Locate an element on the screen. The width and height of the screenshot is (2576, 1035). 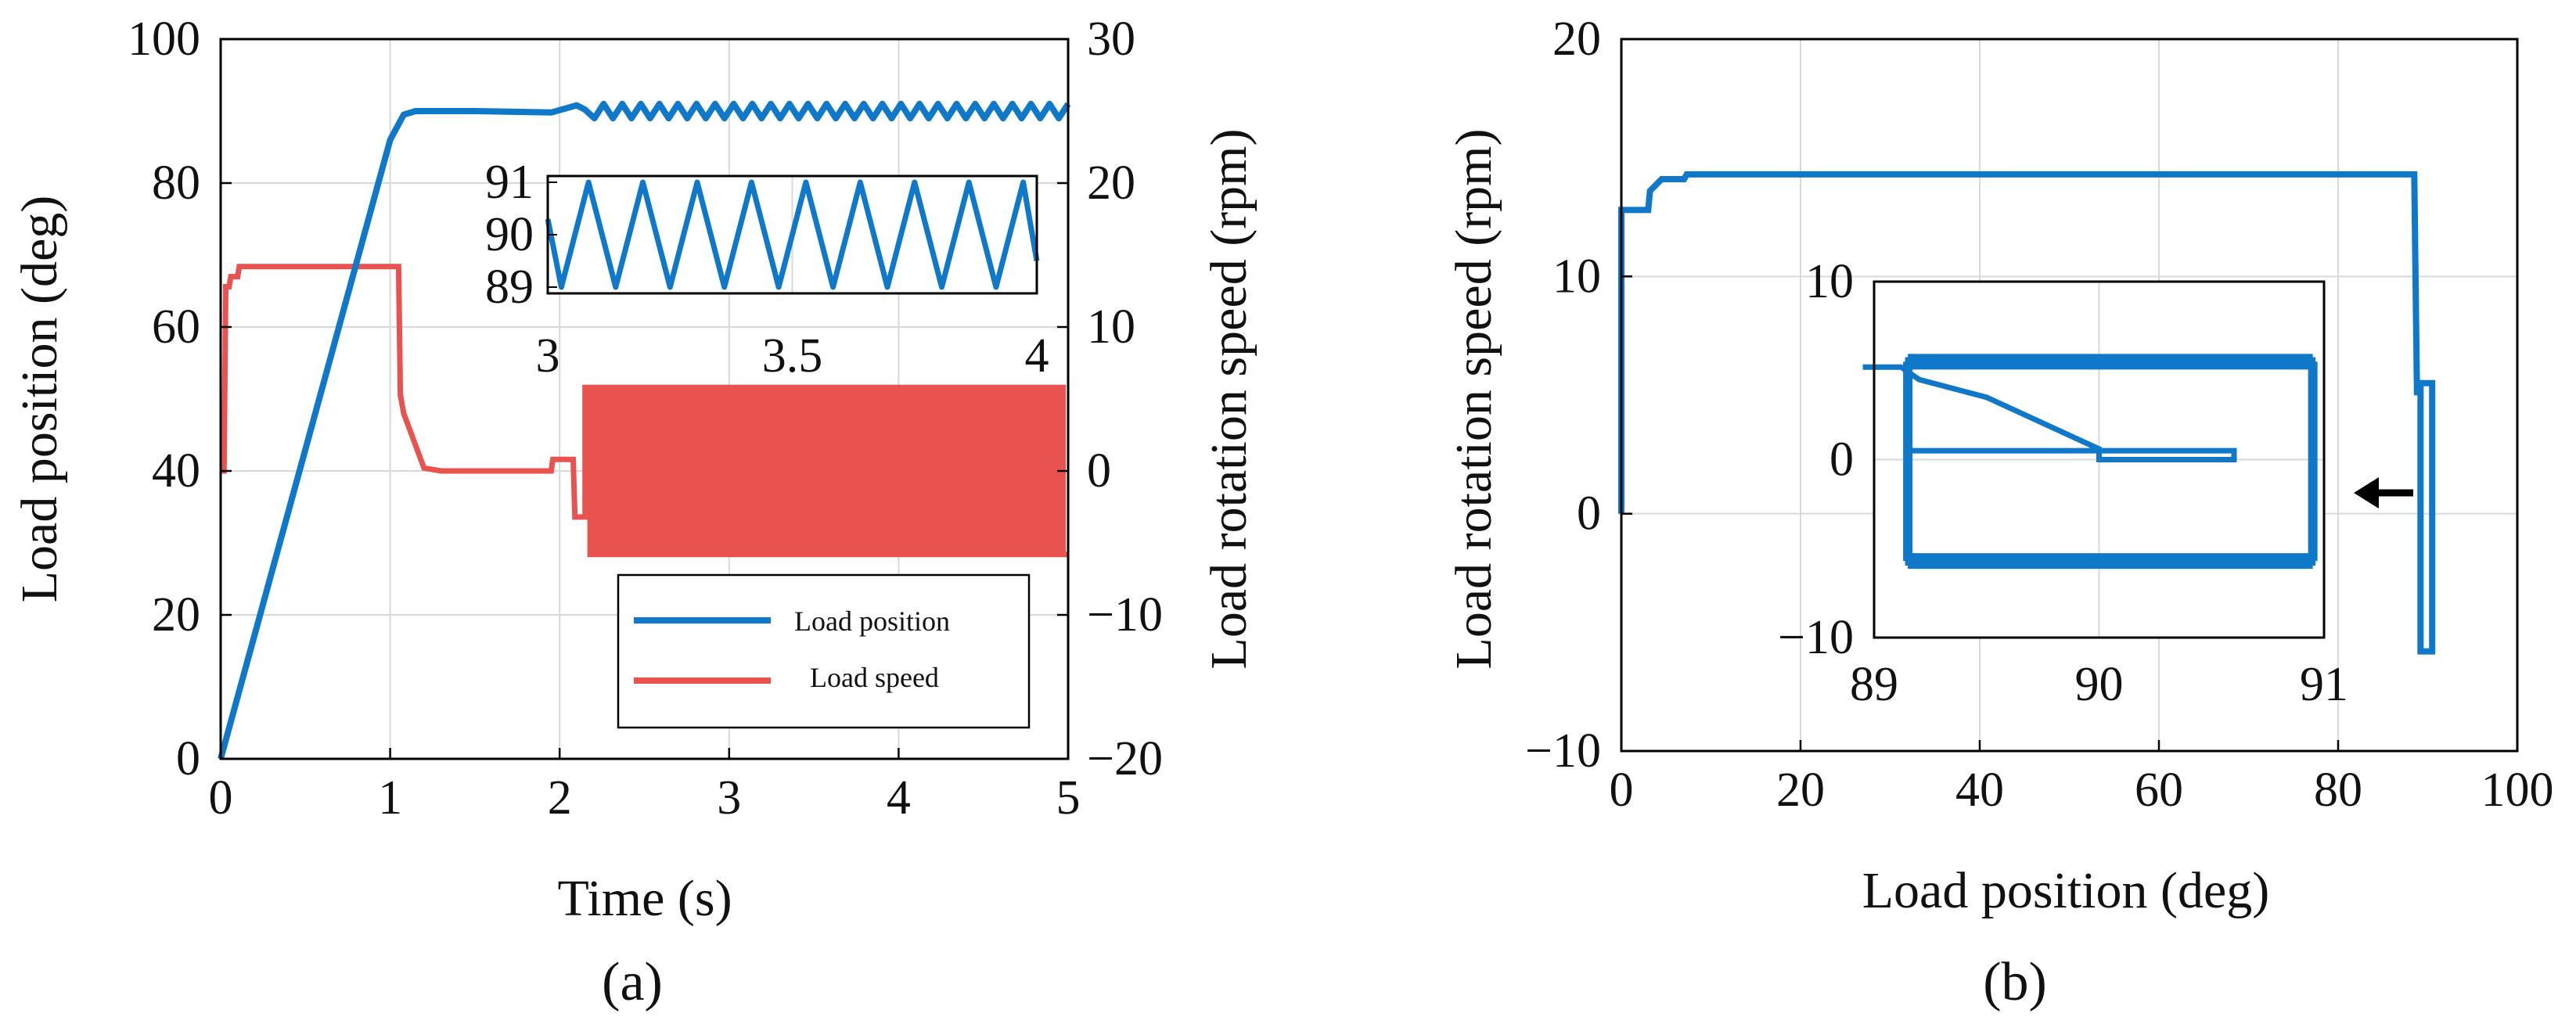
tick-label-y: 80 is located at coordinates (176, 183).